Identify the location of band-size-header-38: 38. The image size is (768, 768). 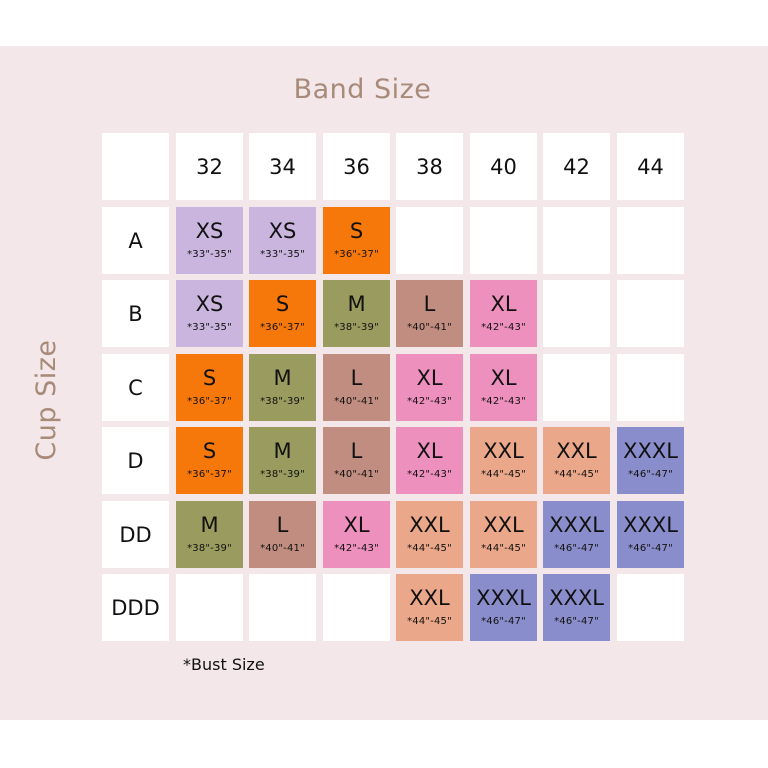
(429, 166).